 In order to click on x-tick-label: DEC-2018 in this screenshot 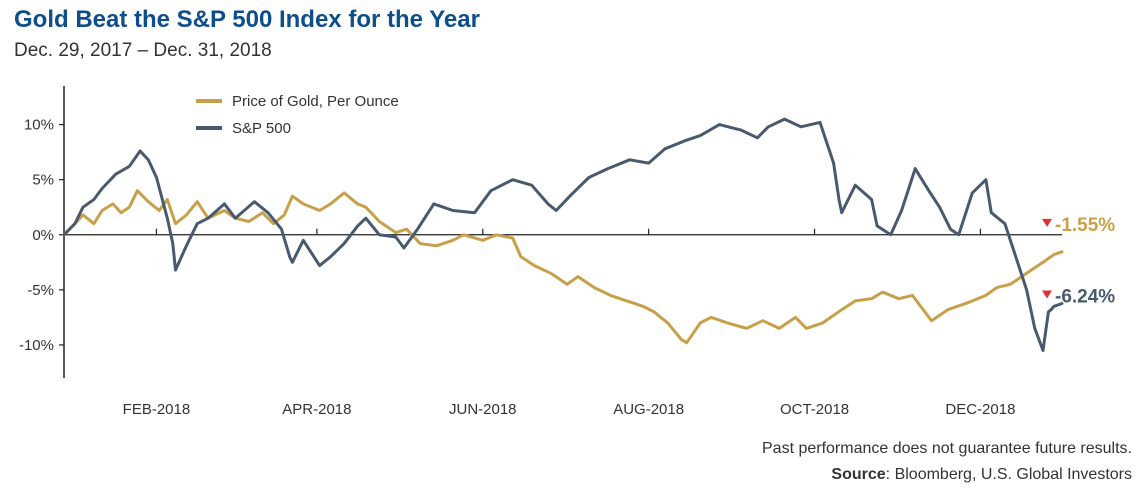, I will do `click(980, 409)`.